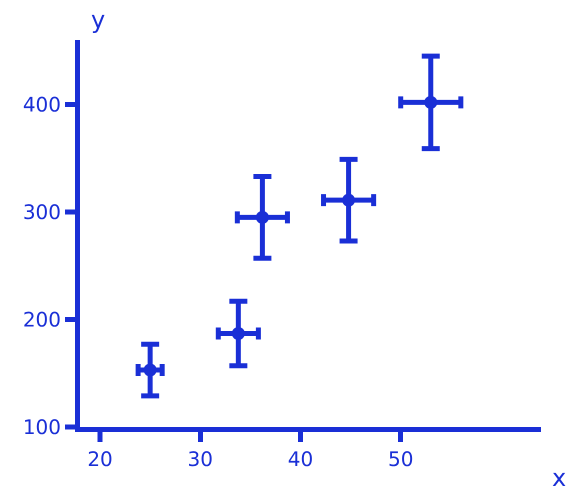 This screenshot has height=497, width=581. What do you see at coordinates (401, 459) in the screenshot?
I see `x-tick-label: 50` at bounding box center [401, 459].